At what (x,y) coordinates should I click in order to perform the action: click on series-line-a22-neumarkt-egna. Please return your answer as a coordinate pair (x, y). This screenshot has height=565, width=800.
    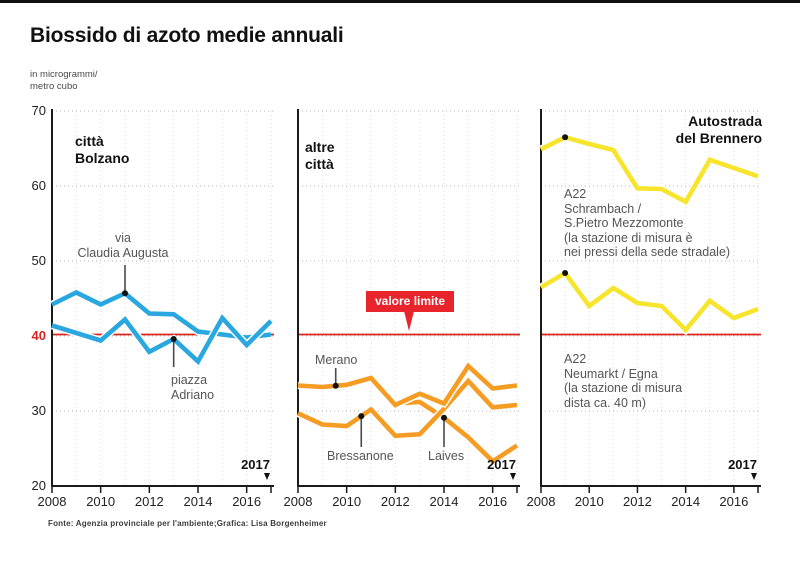
    Looking at the image, I should click on (649, 301).